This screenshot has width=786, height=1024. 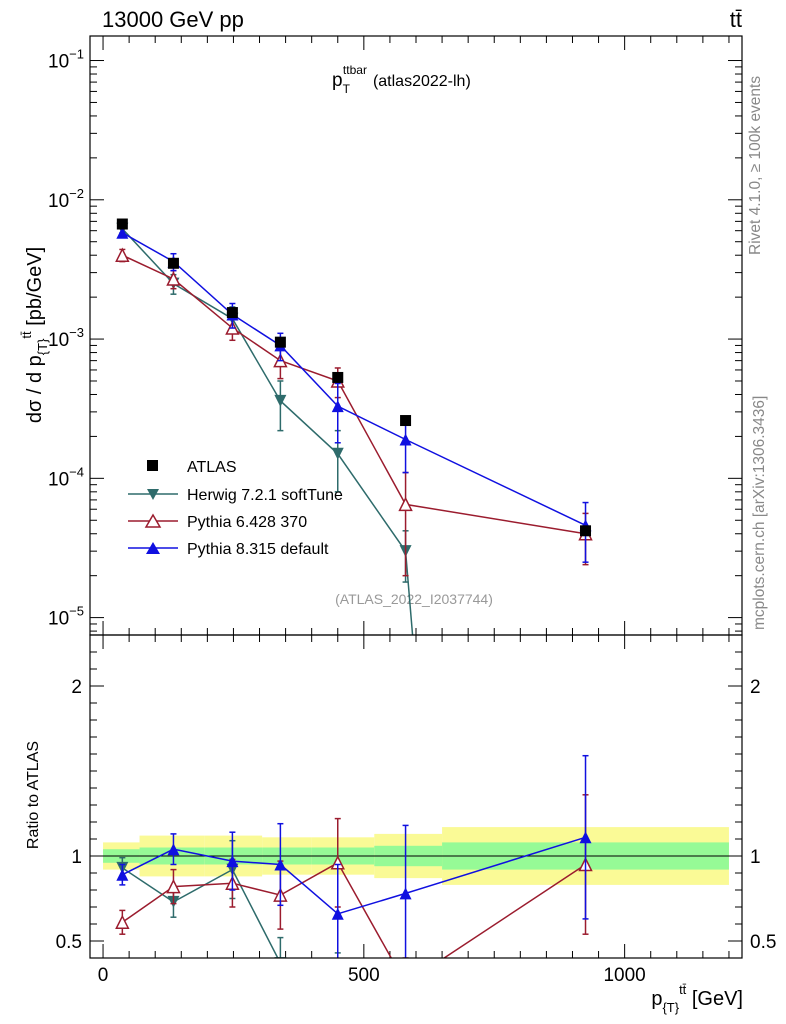 What do you see at coordinates (759, 513) in the screenshot?
I see `mcplots-label: mcplots.cern.ch [arXiv:1306.3436]` at bounding box center [759, 513].